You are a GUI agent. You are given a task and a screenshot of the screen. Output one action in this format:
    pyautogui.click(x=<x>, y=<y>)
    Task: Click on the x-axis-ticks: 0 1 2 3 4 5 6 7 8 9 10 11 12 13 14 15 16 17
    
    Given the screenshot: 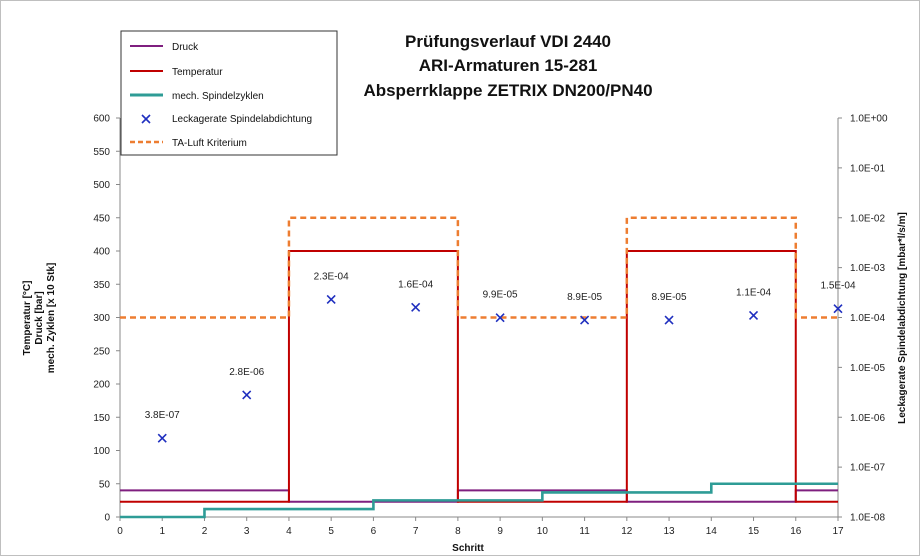 What is the action you would take?
    pyautogui.click(x=480, y=527)
    